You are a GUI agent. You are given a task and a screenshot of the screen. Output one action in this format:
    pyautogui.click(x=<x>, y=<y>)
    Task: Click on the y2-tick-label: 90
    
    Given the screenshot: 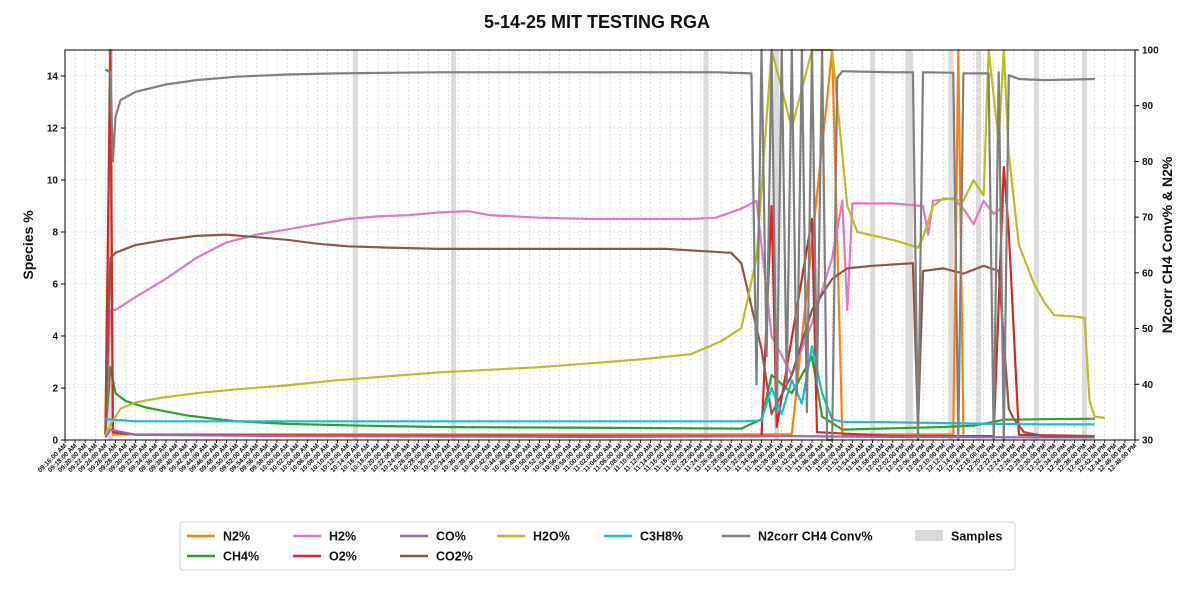 What is the action you would take?
    pyautogui.click(x=1148, y=106)
    